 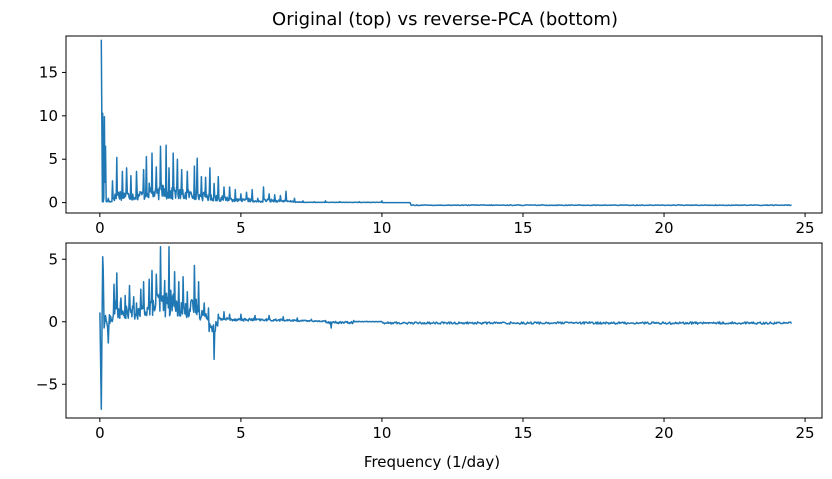 I want to click on top-y-tick-label: 5, so click(x=53, y=159).